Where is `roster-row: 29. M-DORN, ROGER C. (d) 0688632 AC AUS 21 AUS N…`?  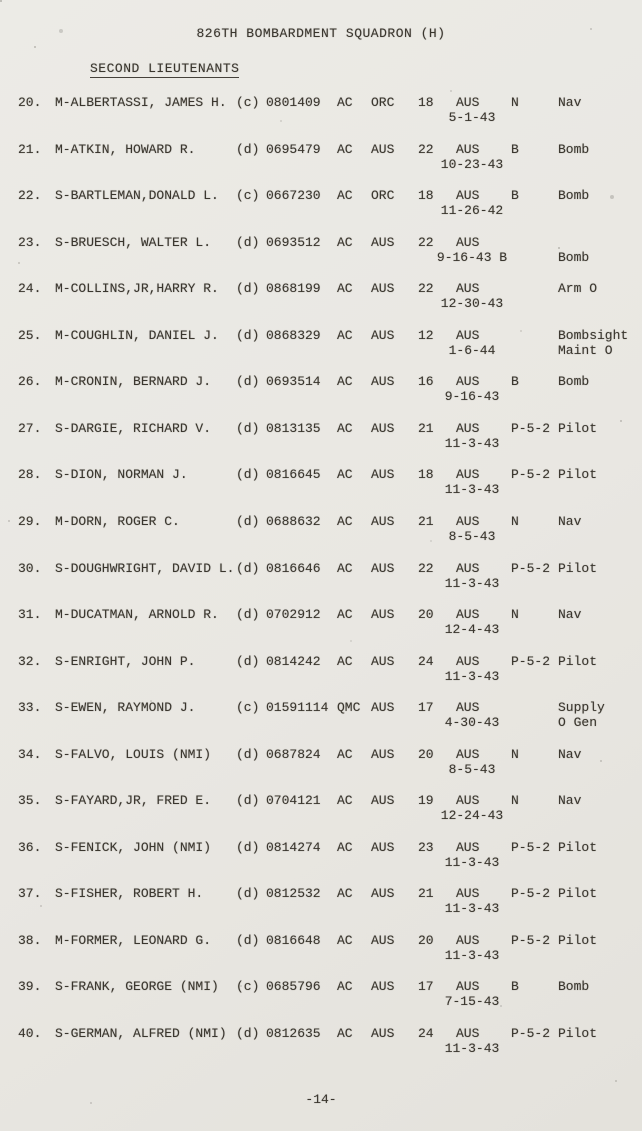
roster-row: 29. M-DORN, ROGER C. (d) 0688632 AC AUS 21 AUS N… is located at coordinates (321, 537).